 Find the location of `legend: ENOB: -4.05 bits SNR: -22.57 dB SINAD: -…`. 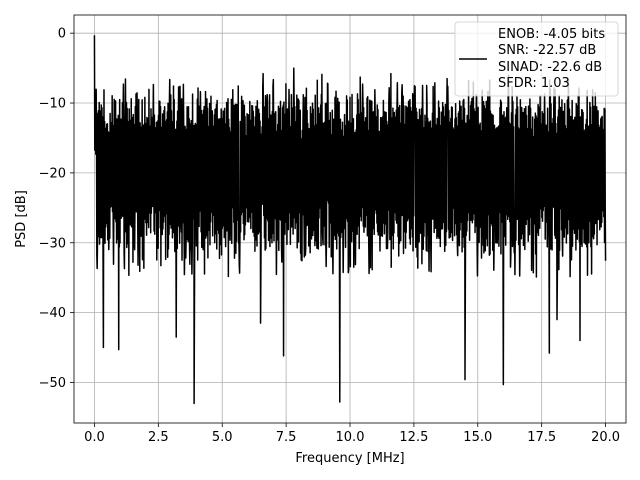

legend: ENOB: -4.05 bits SNR: -22.57 dB SINAD: -… is located at coordinates (536, 59).